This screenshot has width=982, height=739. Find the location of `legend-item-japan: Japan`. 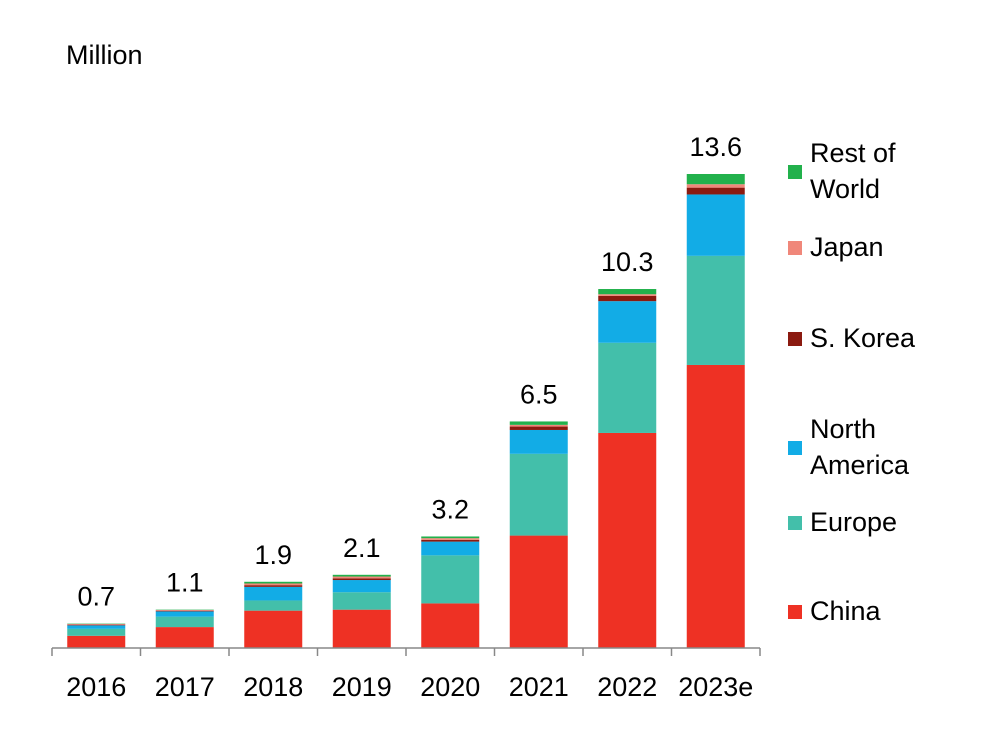

legend-item-japan: Japan is located at coordinates (836, 247).